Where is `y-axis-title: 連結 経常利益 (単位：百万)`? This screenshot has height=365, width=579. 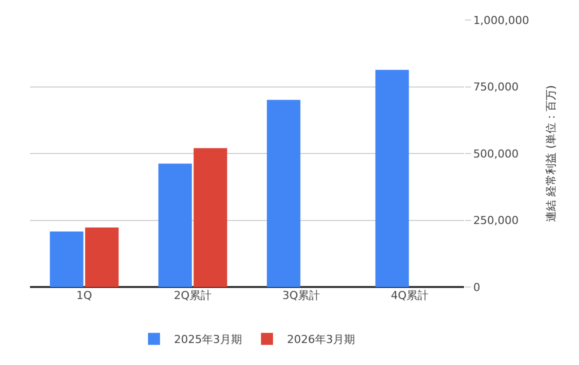 y-axis-title: 連結 経常利益 (単位：百万) is located at coordinates (551, 153).